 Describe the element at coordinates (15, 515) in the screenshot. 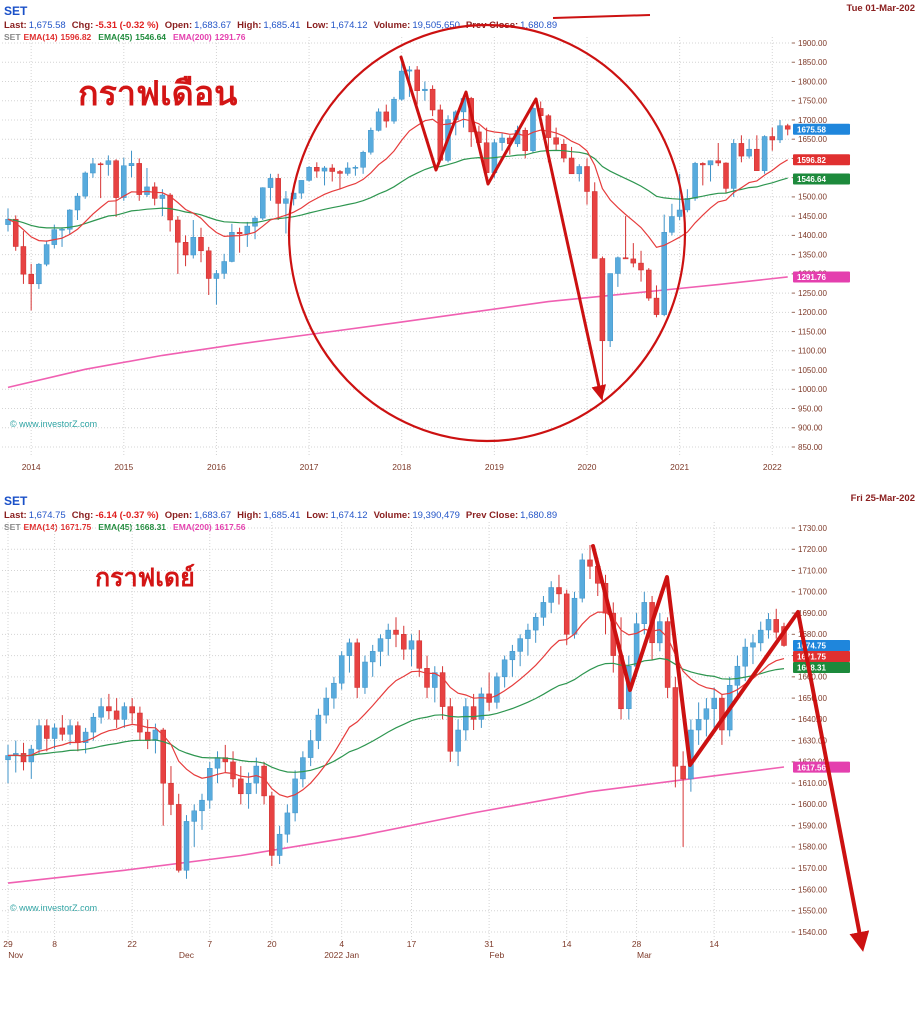

I see `quote-last-label: Last:` at that location.